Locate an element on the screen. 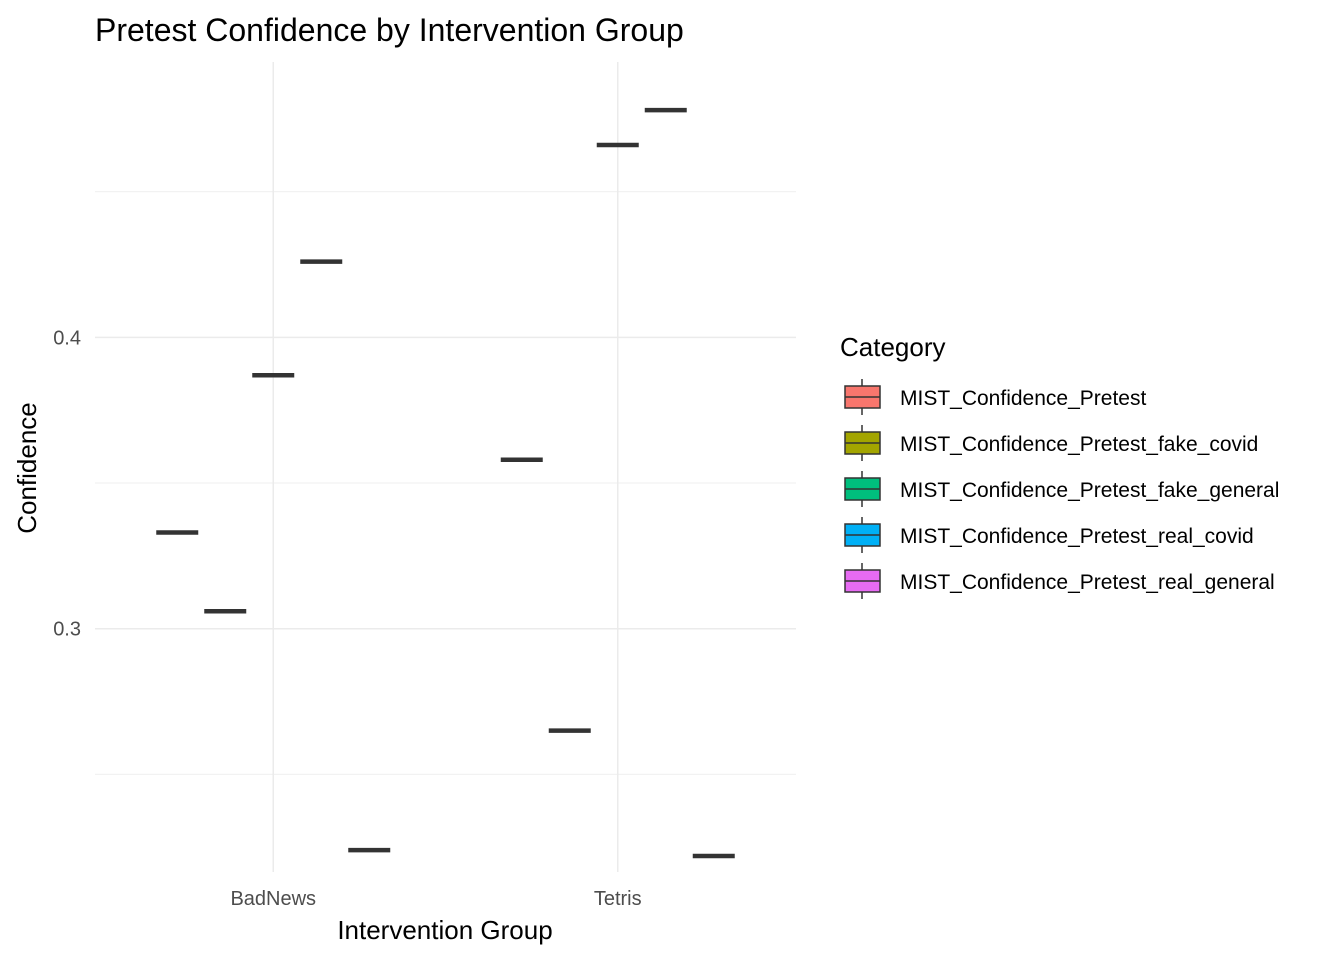 Image resolution: width=1344 pixels, height=960 pixels. legend-item: MIST_Confidence_Pretest_fake_general is located at coordinates (1061, 489).